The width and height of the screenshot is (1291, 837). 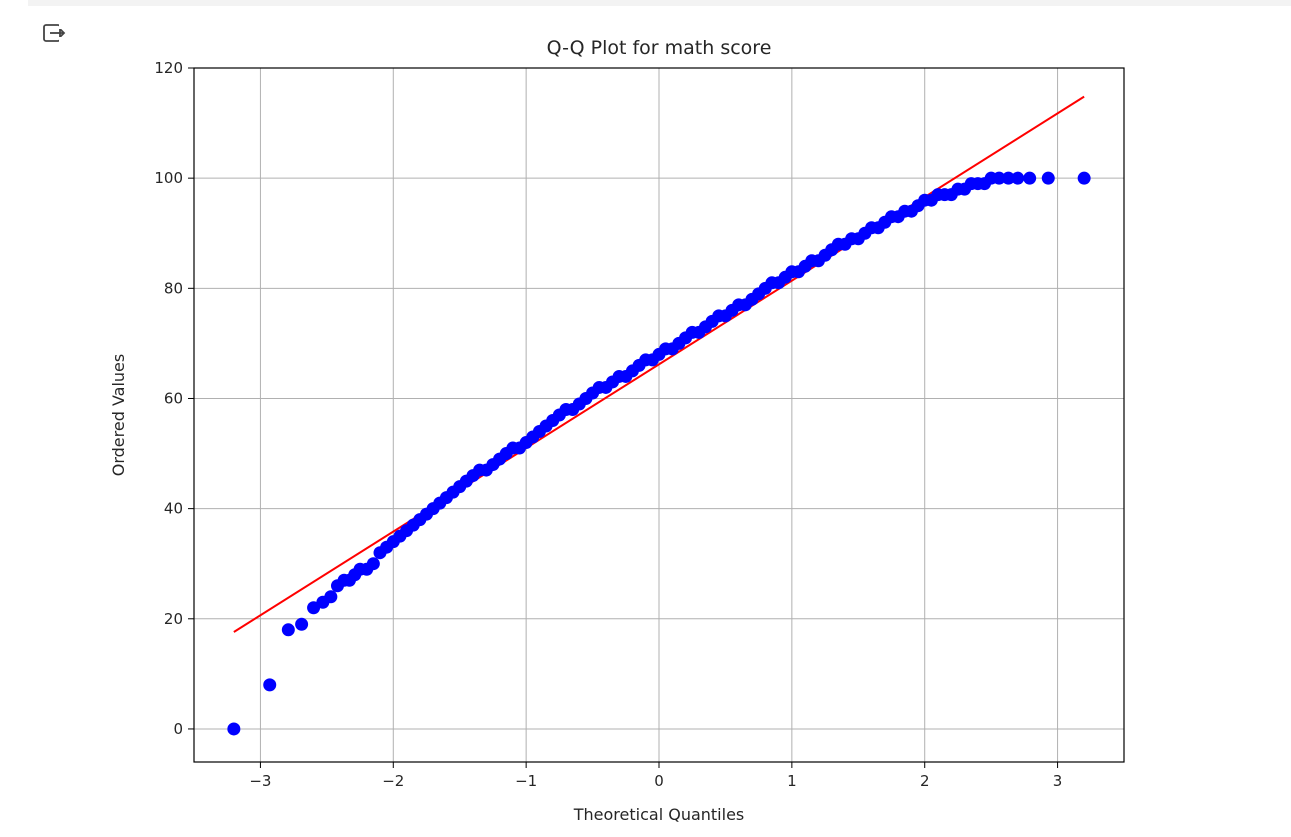 What do you see at coordinates (118, 415) in the screenshot?
I see `y-axis-label: Ordered Values` at bounding box center [118, 415].